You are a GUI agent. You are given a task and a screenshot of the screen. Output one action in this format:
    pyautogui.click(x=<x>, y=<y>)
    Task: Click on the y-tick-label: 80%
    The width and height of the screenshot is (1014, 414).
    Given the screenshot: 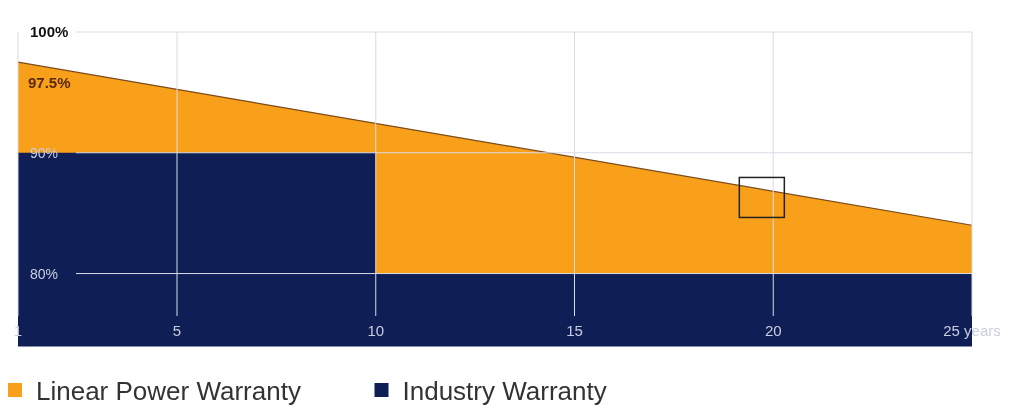 What is the action you would take?
    pyautogui.click(x=44, y=273)
    